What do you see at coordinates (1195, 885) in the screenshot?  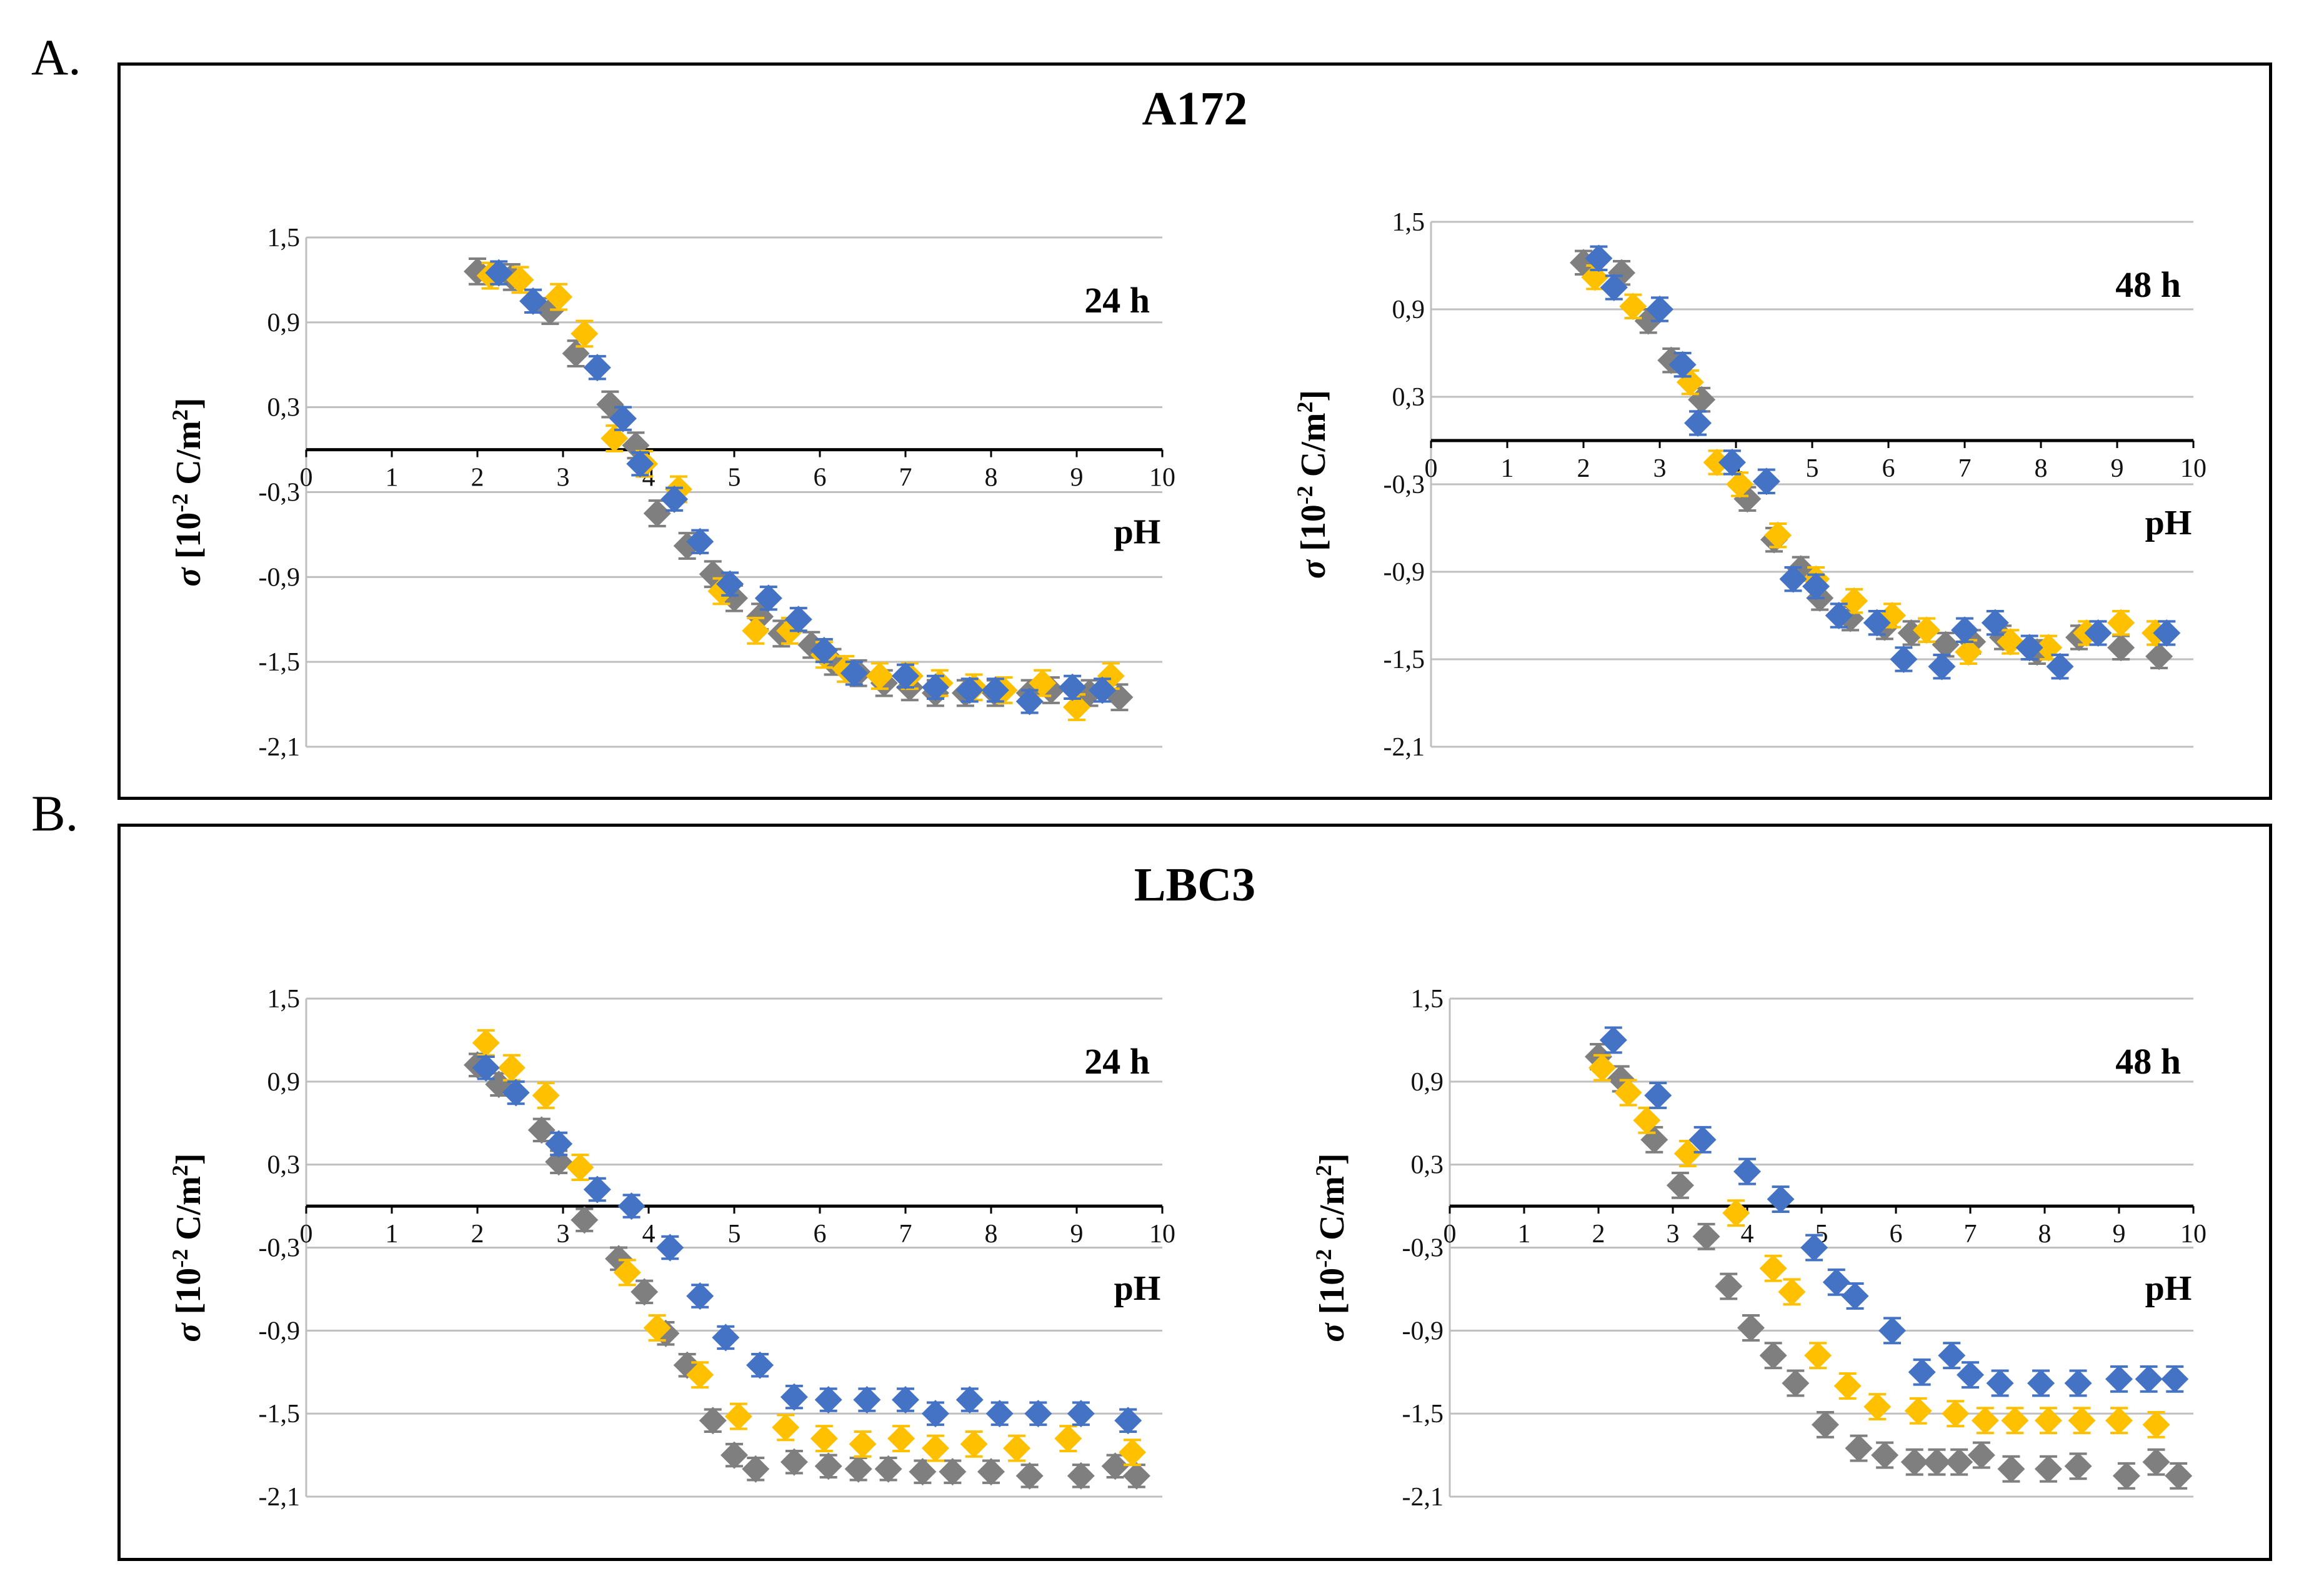 I see `panel-b-title: LBC3` at bounding box center [1195, 885].